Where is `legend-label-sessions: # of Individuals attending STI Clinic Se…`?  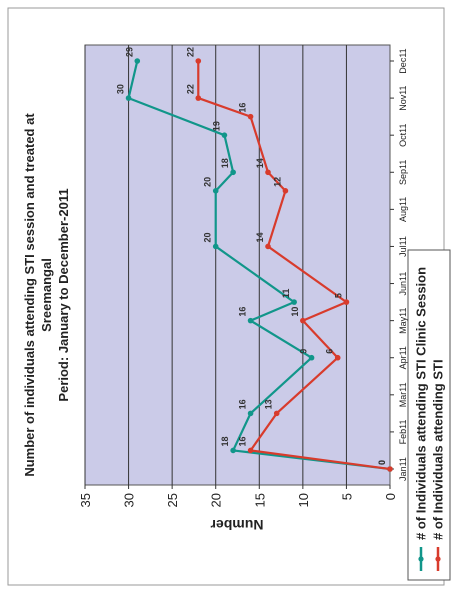
legend-label-sessions: # of Individuals attending STI Clinic Se… is located at coordinates (421, 403).